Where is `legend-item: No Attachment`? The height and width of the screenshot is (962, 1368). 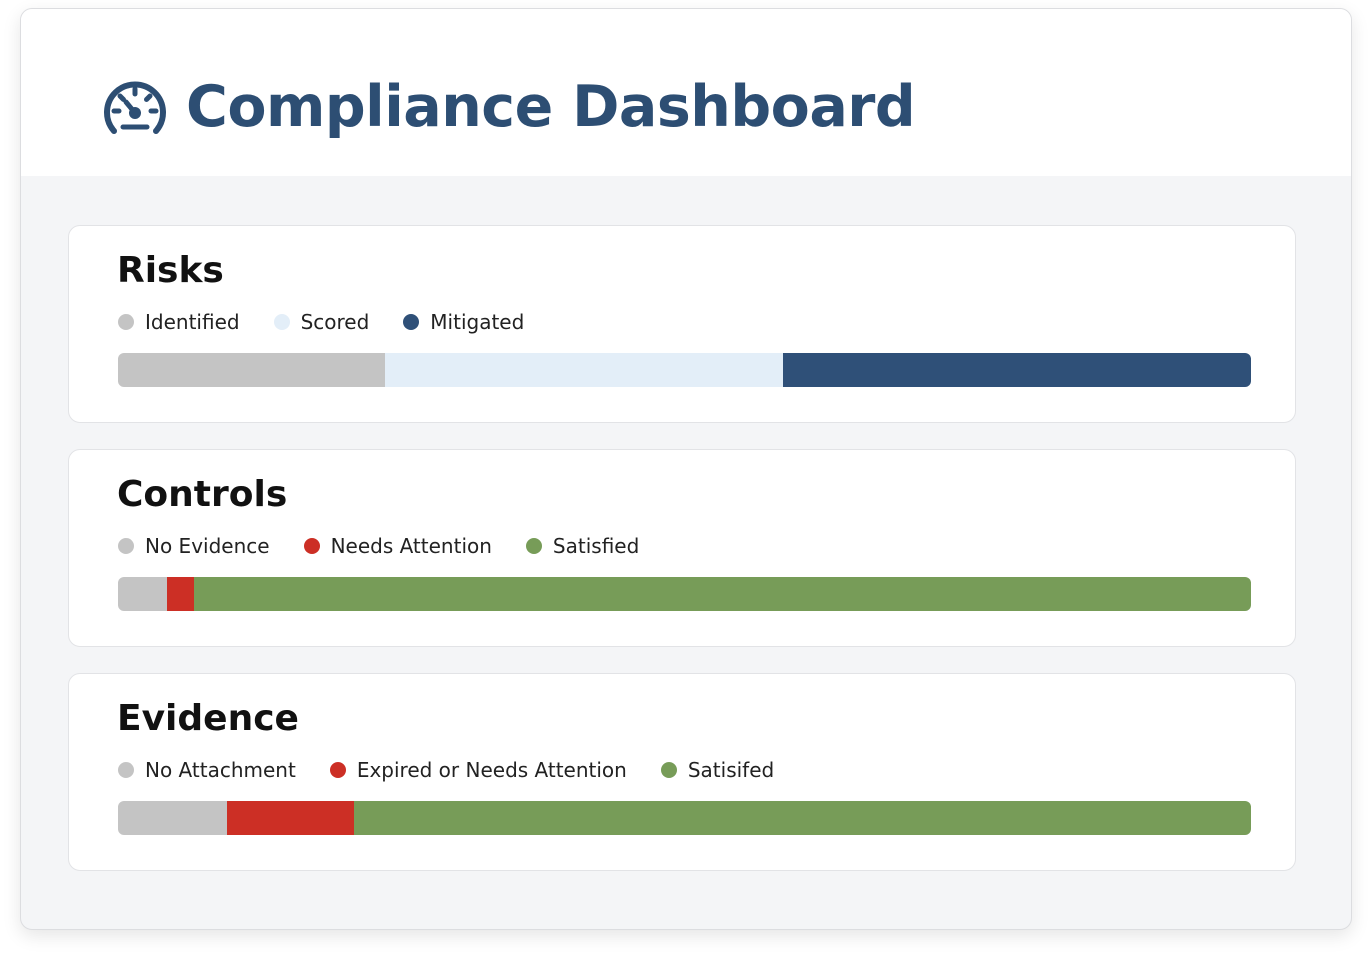 legend-item: No Attachment is located at coordinates (207, 770).